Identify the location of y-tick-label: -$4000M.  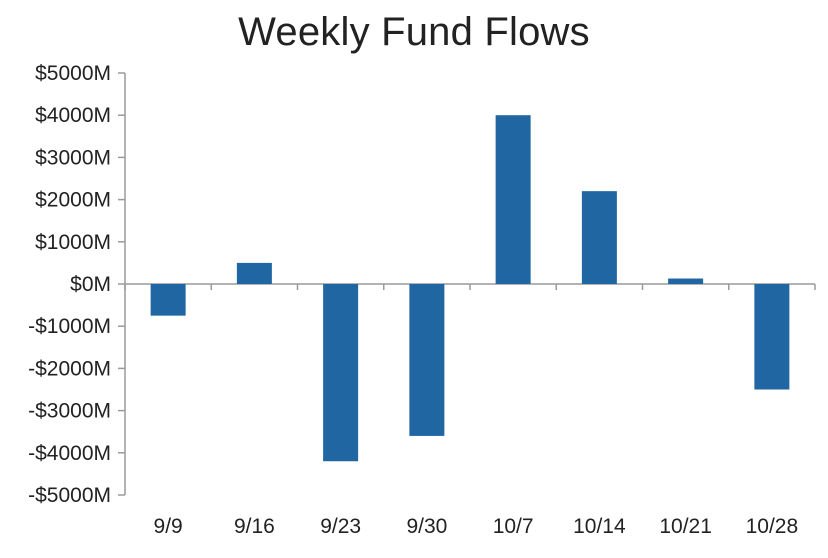
(69, 453).